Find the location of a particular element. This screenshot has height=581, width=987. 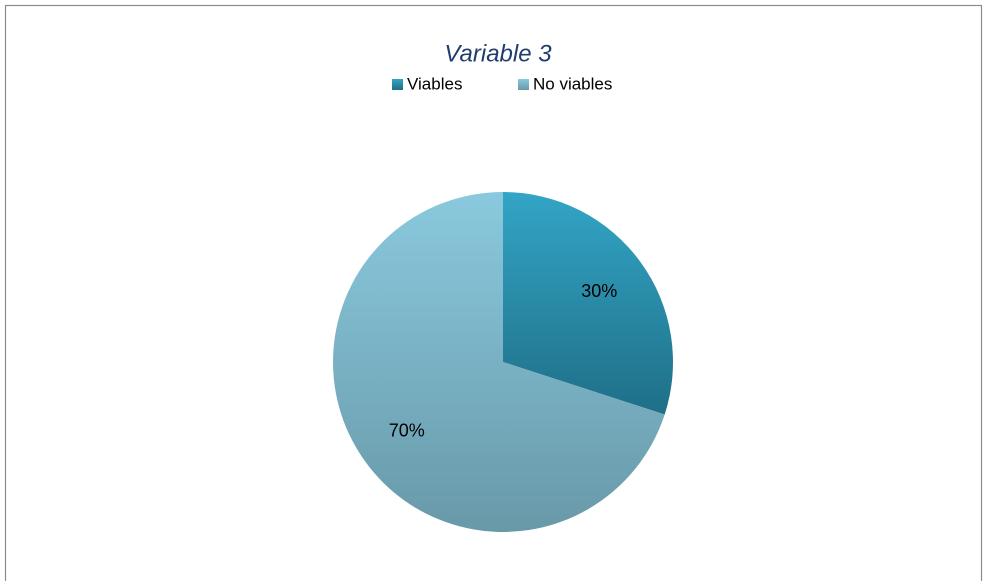

data-label: 70% is located at coordinates (407, 431).